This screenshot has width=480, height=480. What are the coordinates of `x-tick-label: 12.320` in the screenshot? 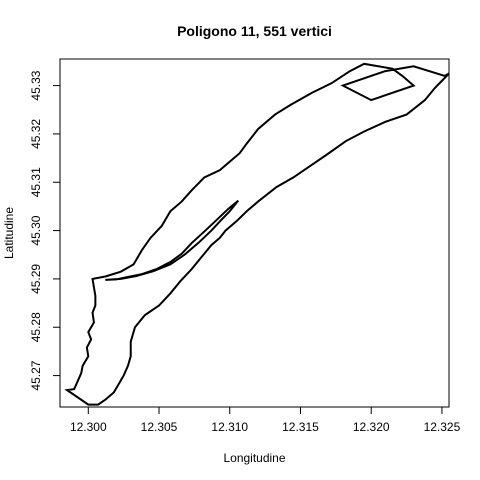 It's located at (371, 427).